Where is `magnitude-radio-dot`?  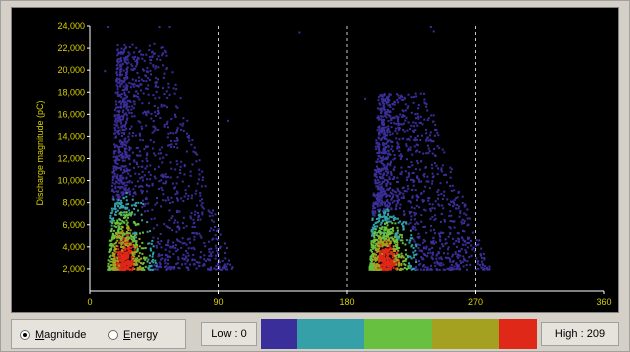
magnitude-radio-dot is located at coordinates (25, 335).